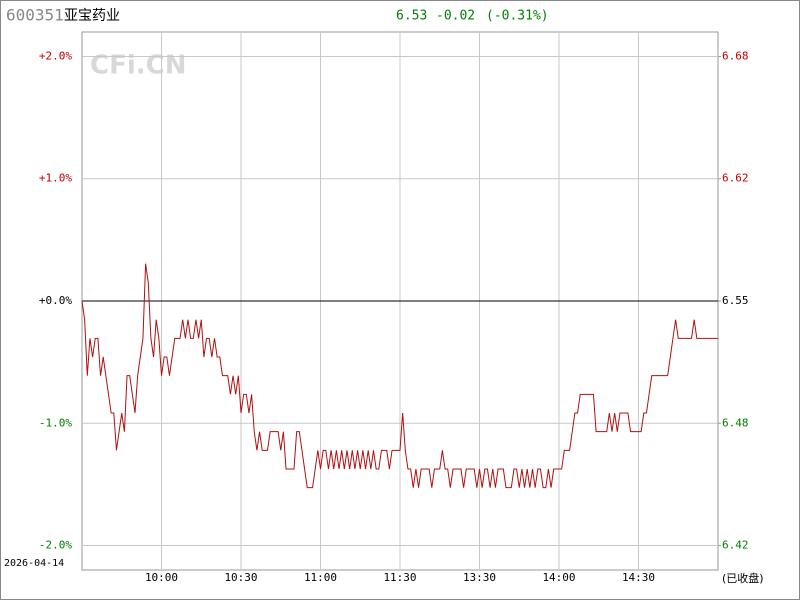  I want to click on y-tick-label: +2.0%, so click(55, 55).